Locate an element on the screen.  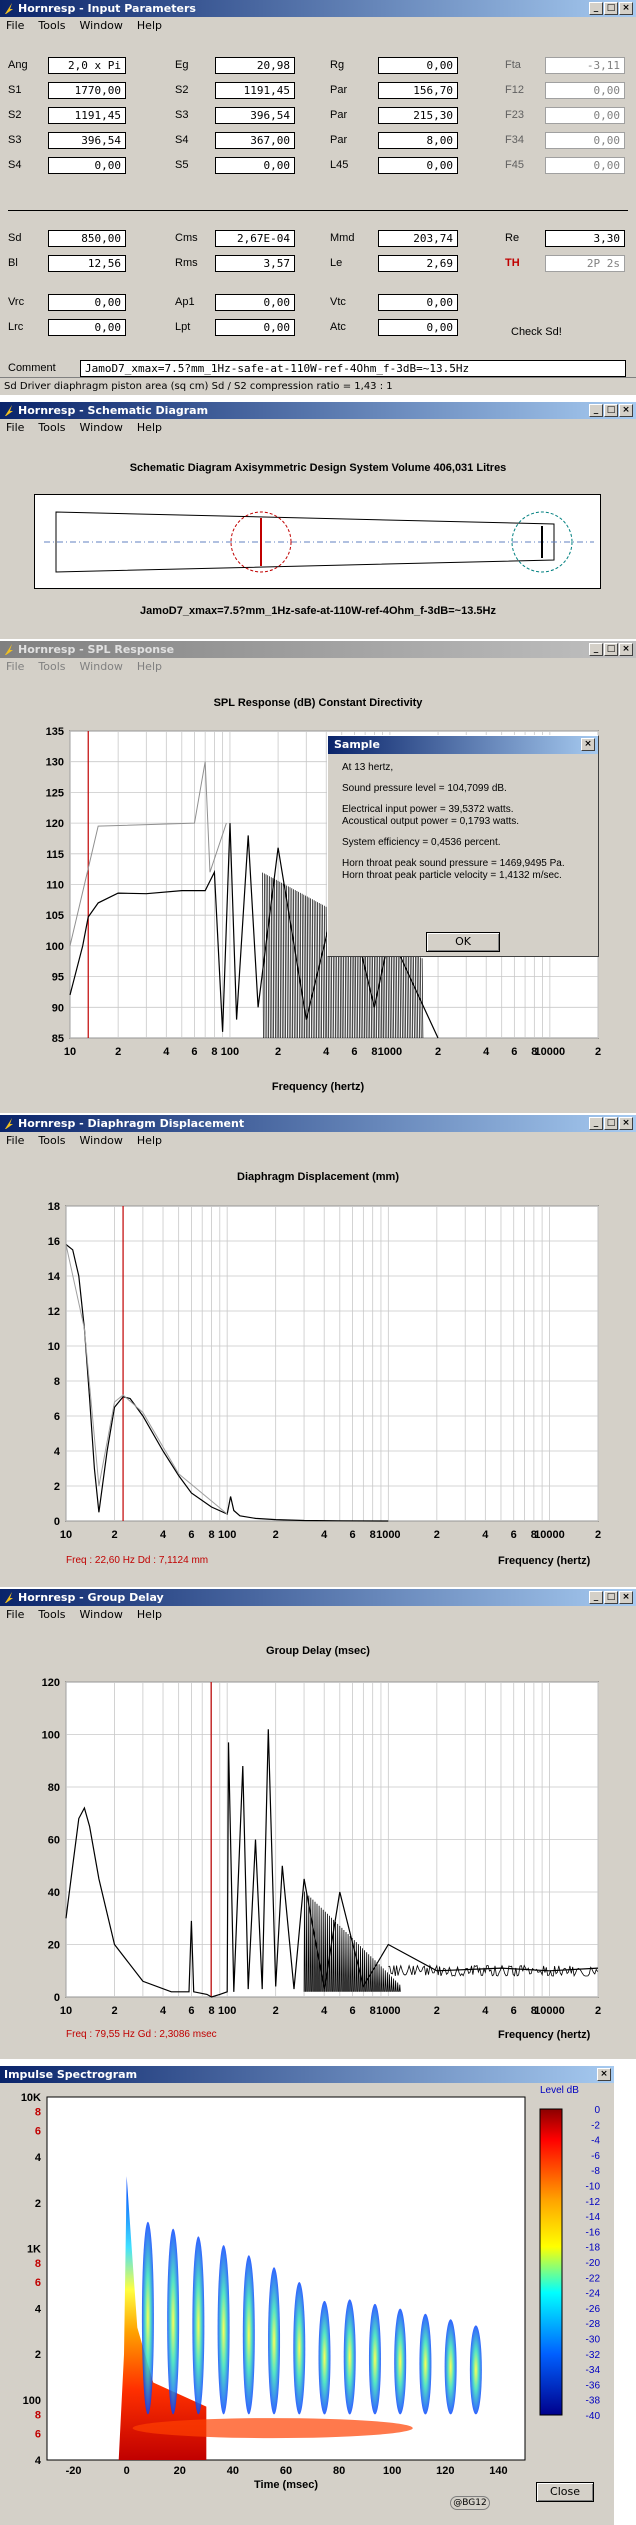
dialog-line: Acoustical output power = 0,1793 watts. is located at coordinates (431, 821).